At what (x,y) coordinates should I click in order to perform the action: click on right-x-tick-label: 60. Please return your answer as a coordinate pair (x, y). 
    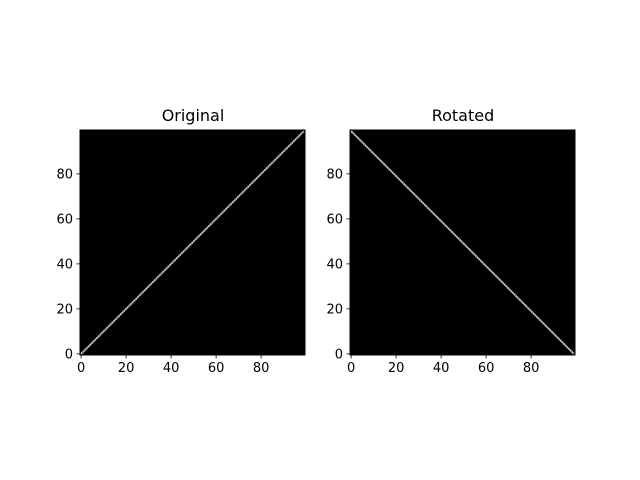
    Looking at the image, I should click on (486, 368).